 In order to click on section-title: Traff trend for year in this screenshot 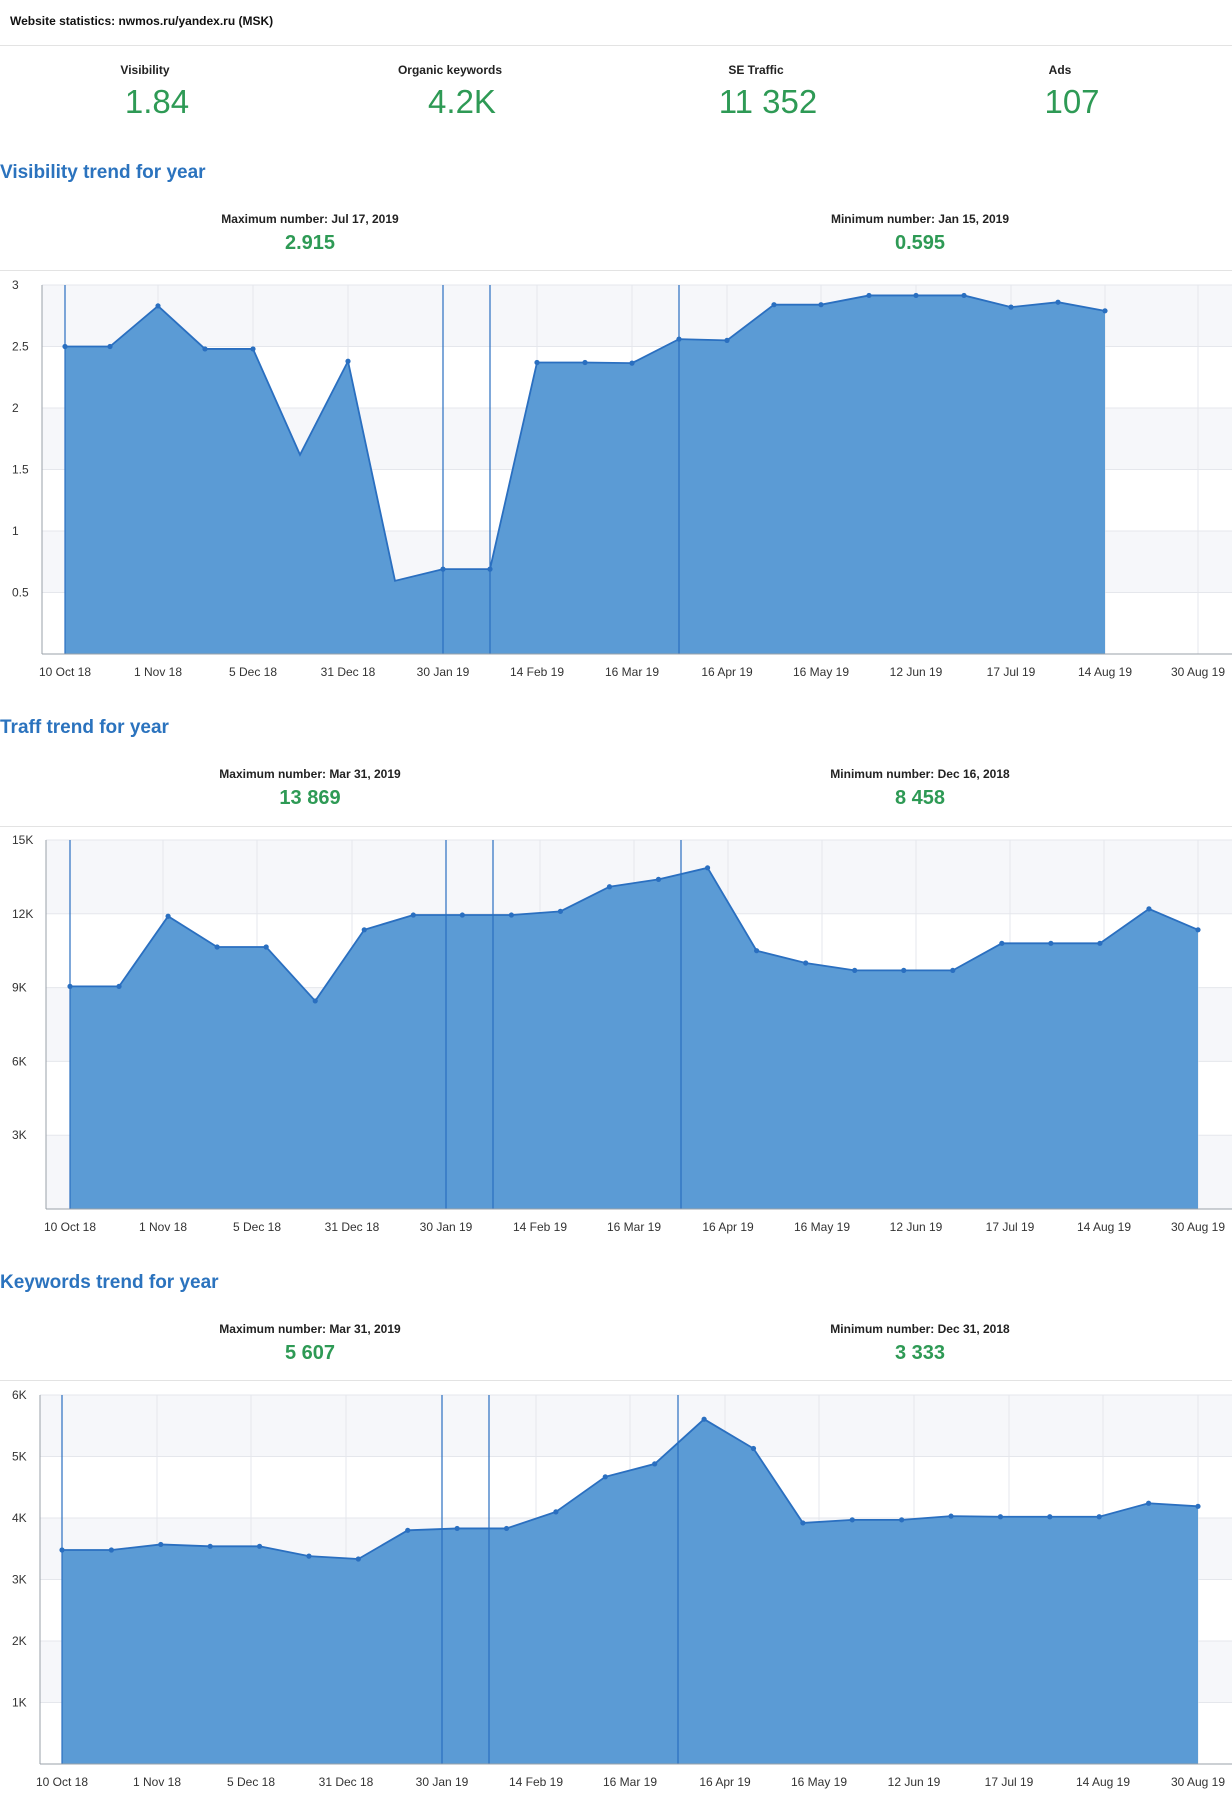, I will do `click(84, 727)`.